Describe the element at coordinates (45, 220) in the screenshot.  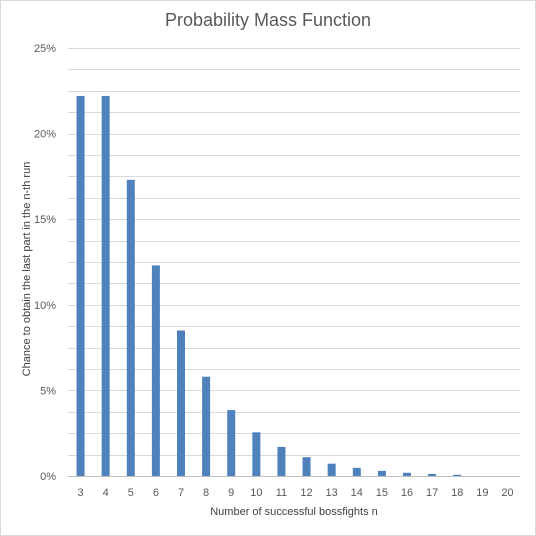
I see `y-tick-label: 15%` at that location.